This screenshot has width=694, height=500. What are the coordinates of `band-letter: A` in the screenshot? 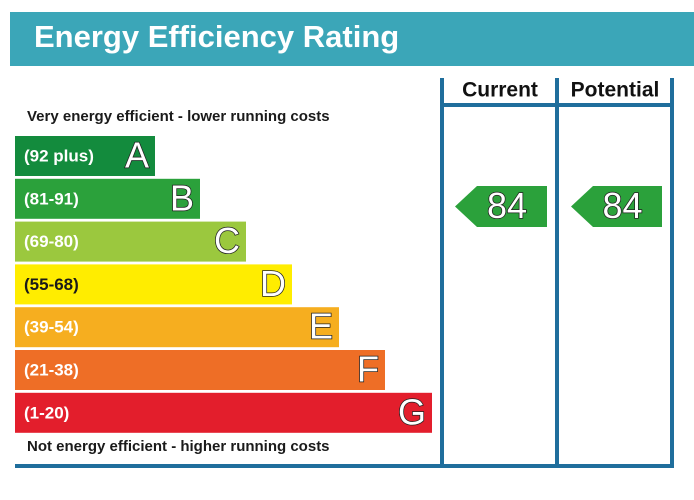 It's located at (137, 155).